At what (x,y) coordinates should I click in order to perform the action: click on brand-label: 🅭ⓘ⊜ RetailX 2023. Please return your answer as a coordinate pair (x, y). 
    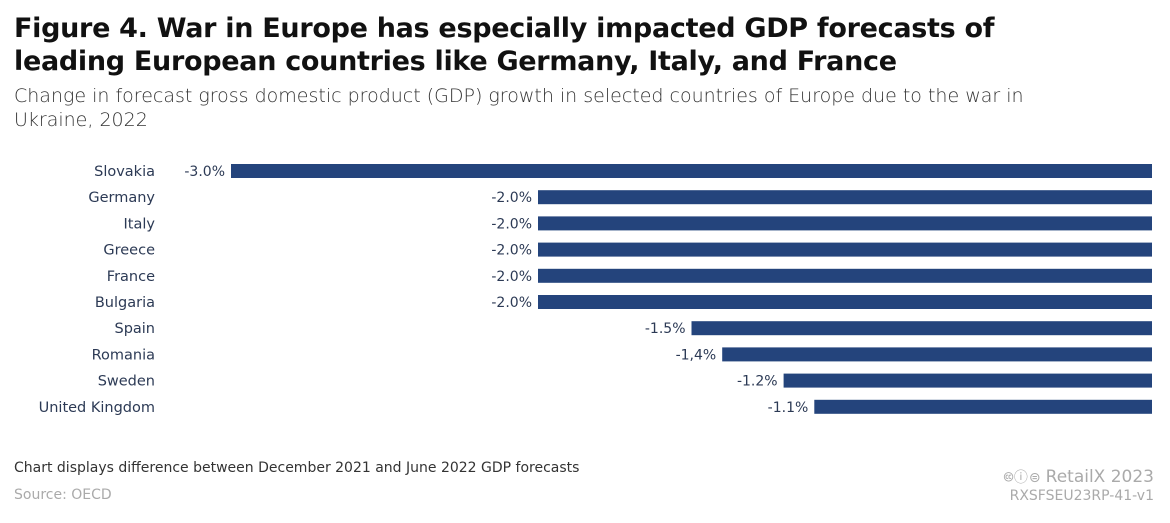
    Looking at the image, I should click on (1079, 477).